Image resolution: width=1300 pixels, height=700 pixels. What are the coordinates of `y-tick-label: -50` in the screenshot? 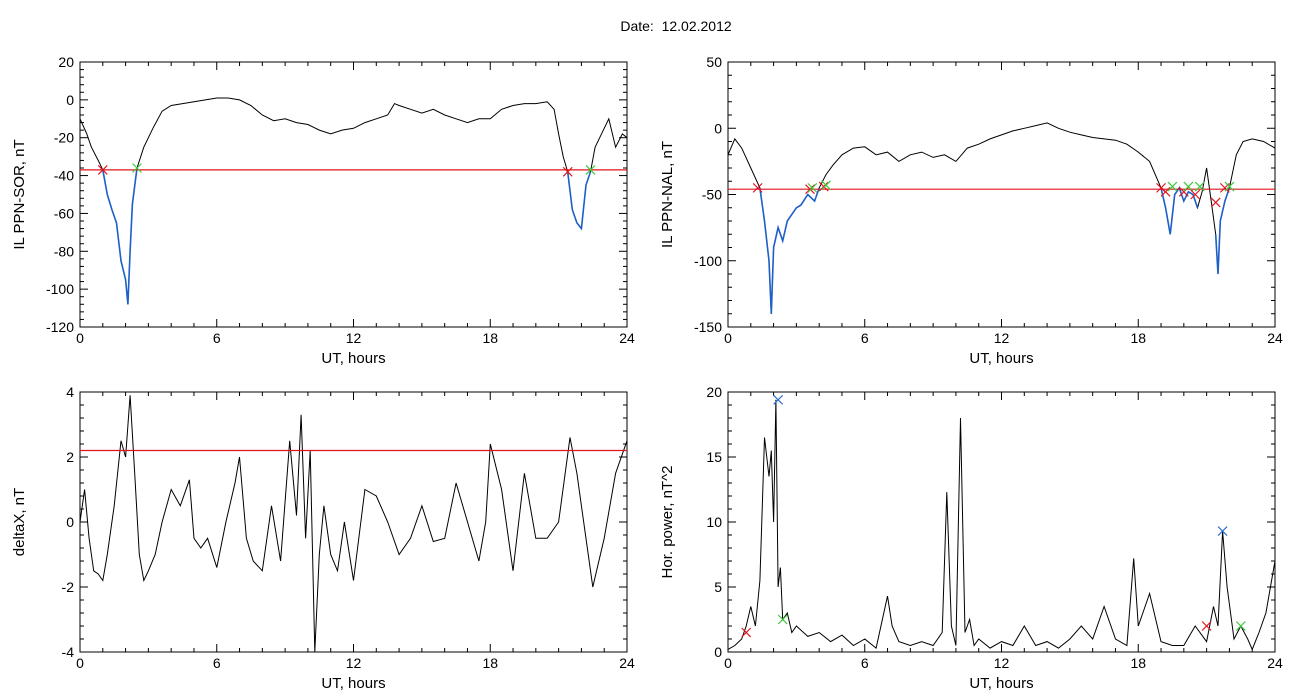 It's located at (712, 195).